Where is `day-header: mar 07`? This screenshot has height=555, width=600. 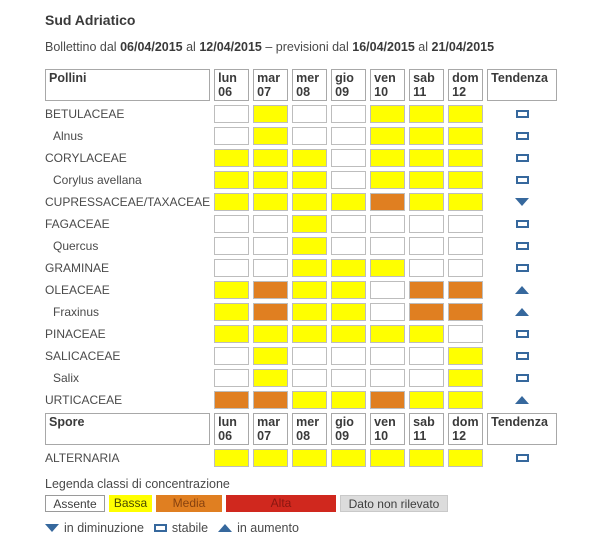 day-header: mar 07 is located at coordinates (271, 429).